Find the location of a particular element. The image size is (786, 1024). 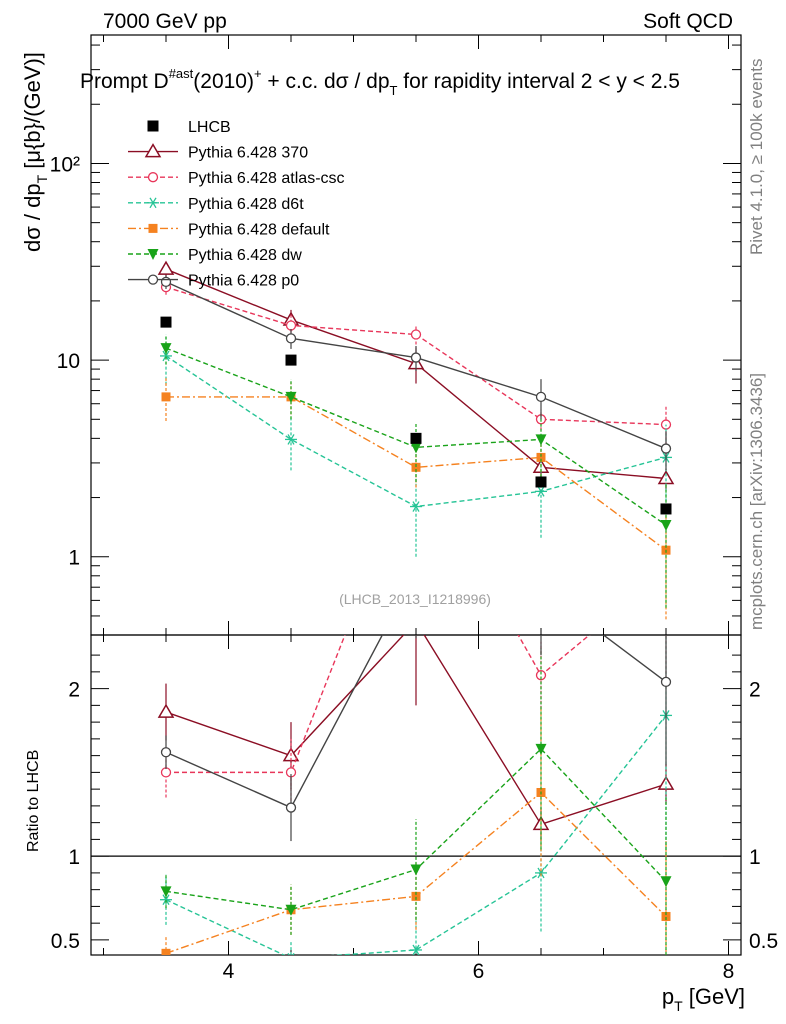

side-label-mcplots: mcplots.cern.ch [arXiv:1306.3436] is located at coordinates (756, 501).